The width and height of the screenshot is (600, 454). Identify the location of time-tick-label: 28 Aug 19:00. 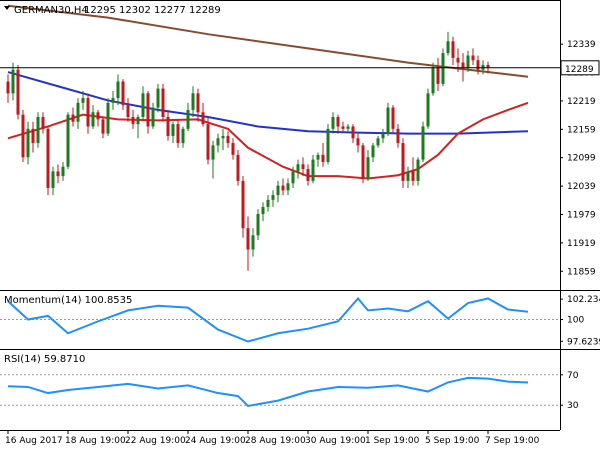
(275, 441).